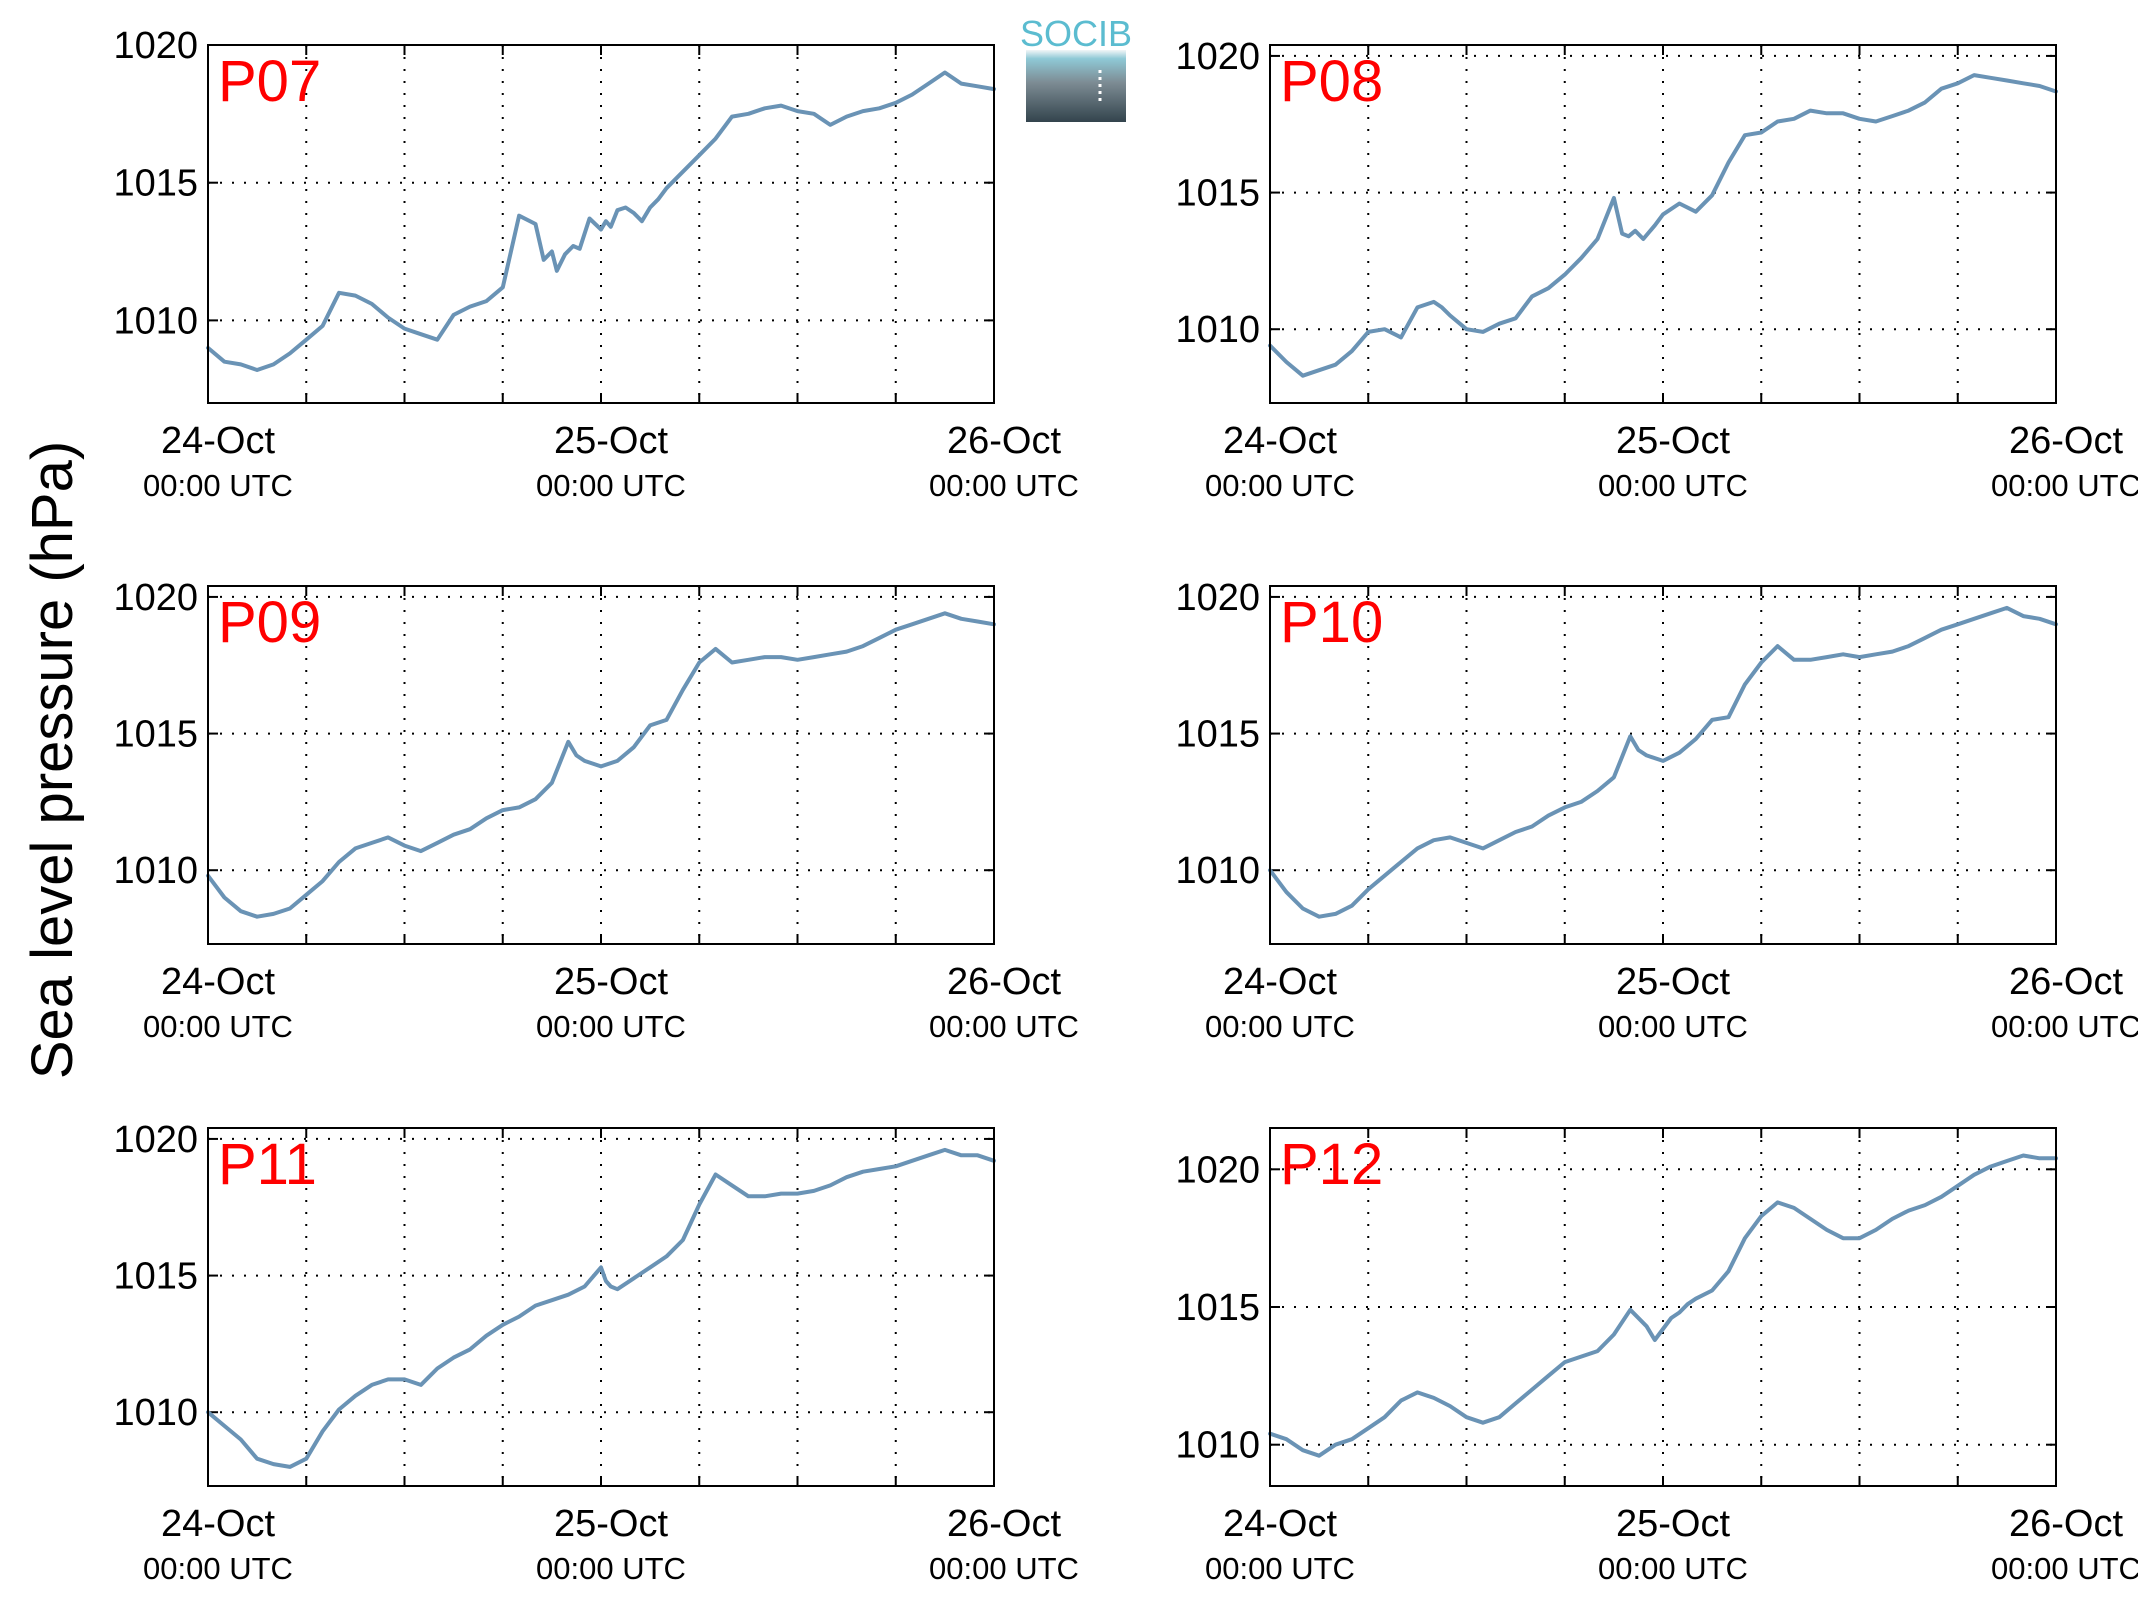 This screenshot has height=1608, width=2138. What do you see at coordinates (269, 622) in the screenshot?
I see `station-label: P09` at bounding box center [269, 622].